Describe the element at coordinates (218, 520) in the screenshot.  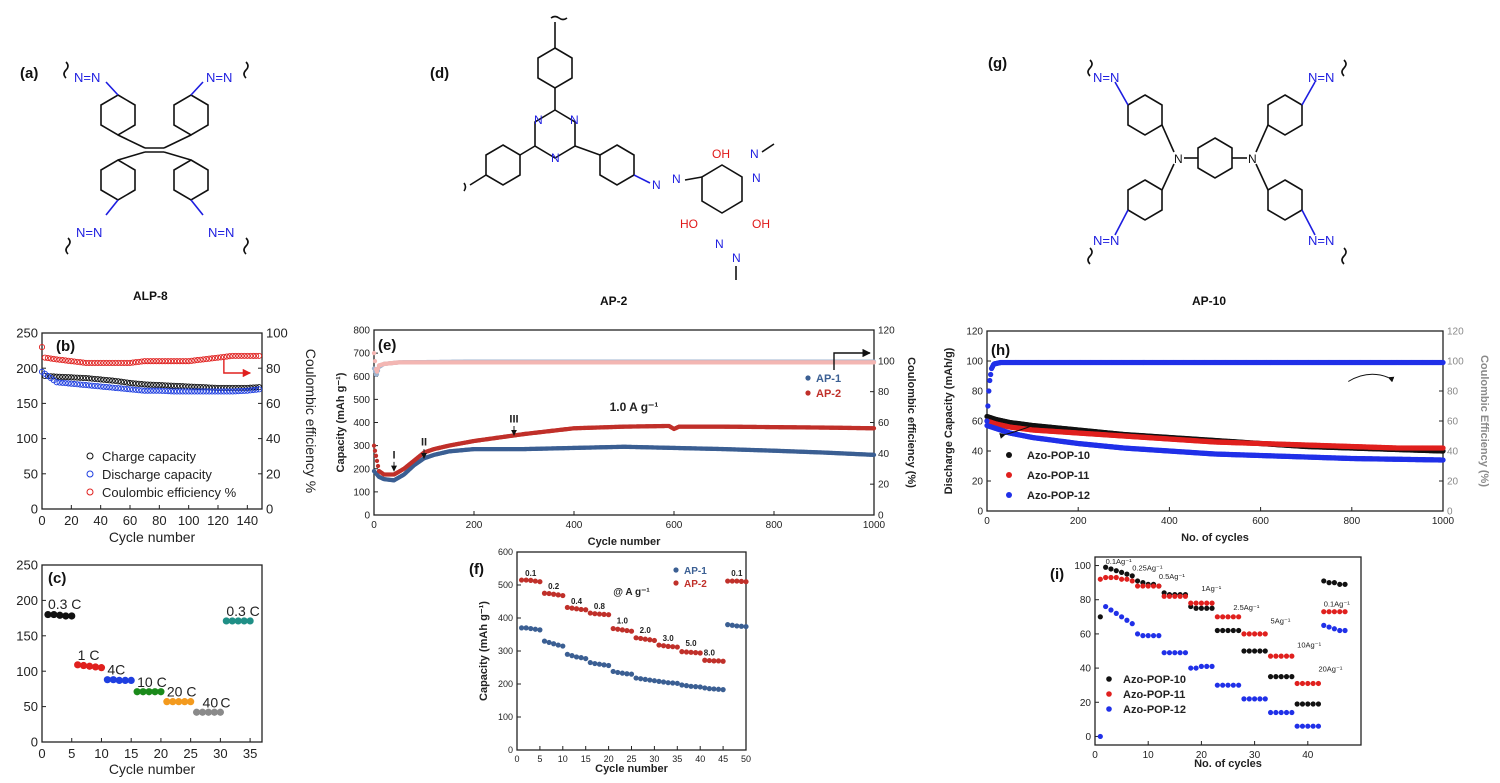
I see `chart-b-xtick-label: 120` at that location.